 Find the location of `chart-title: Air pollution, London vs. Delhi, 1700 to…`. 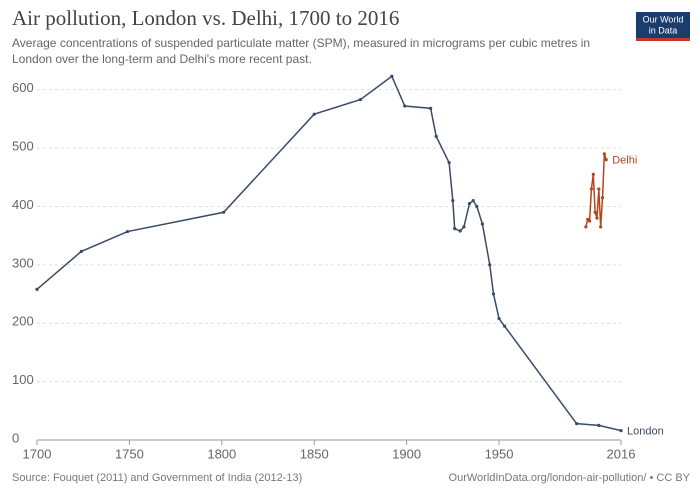

chart-title: Air pollution, London vs. Delhi, 1700 to… is located at coordinates (205, 18).